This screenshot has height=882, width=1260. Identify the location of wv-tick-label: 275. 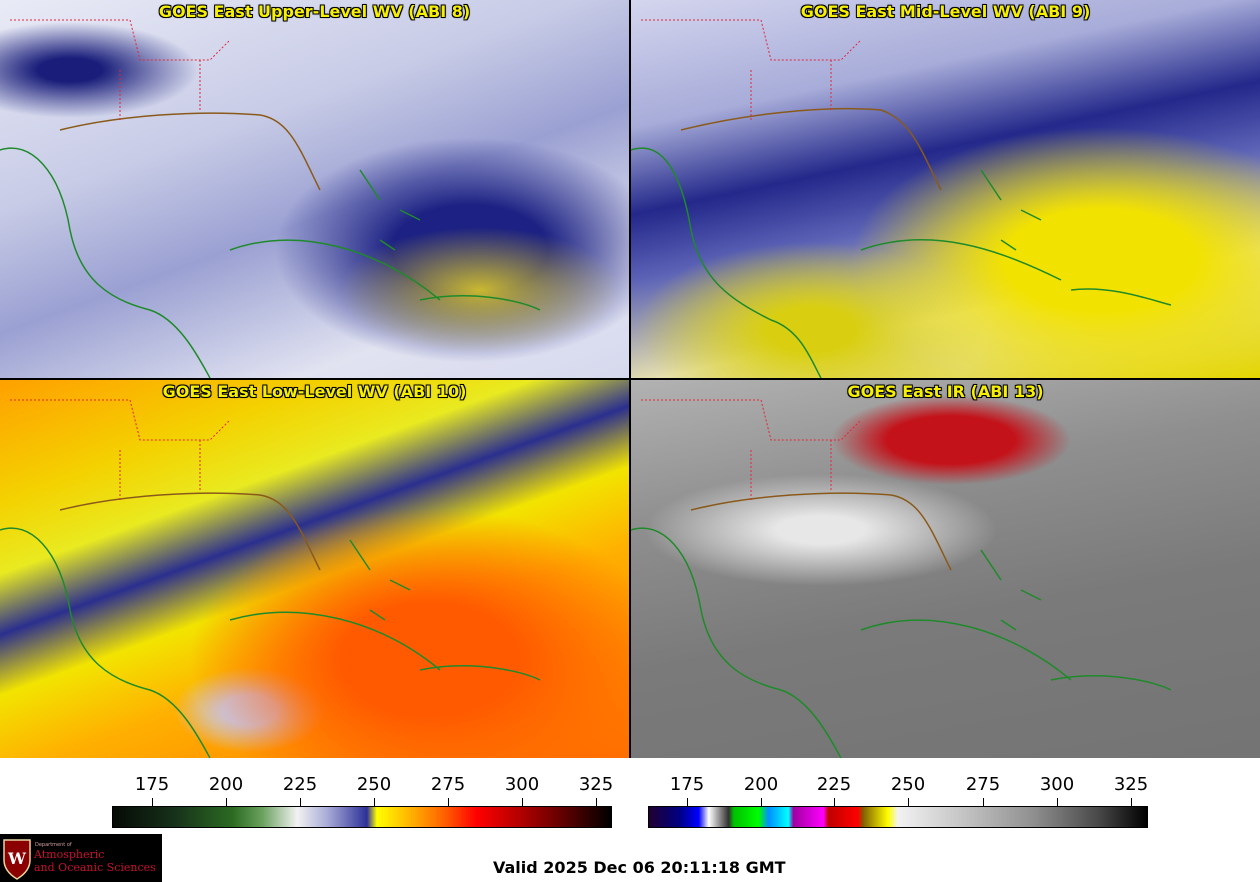
(448, 784).